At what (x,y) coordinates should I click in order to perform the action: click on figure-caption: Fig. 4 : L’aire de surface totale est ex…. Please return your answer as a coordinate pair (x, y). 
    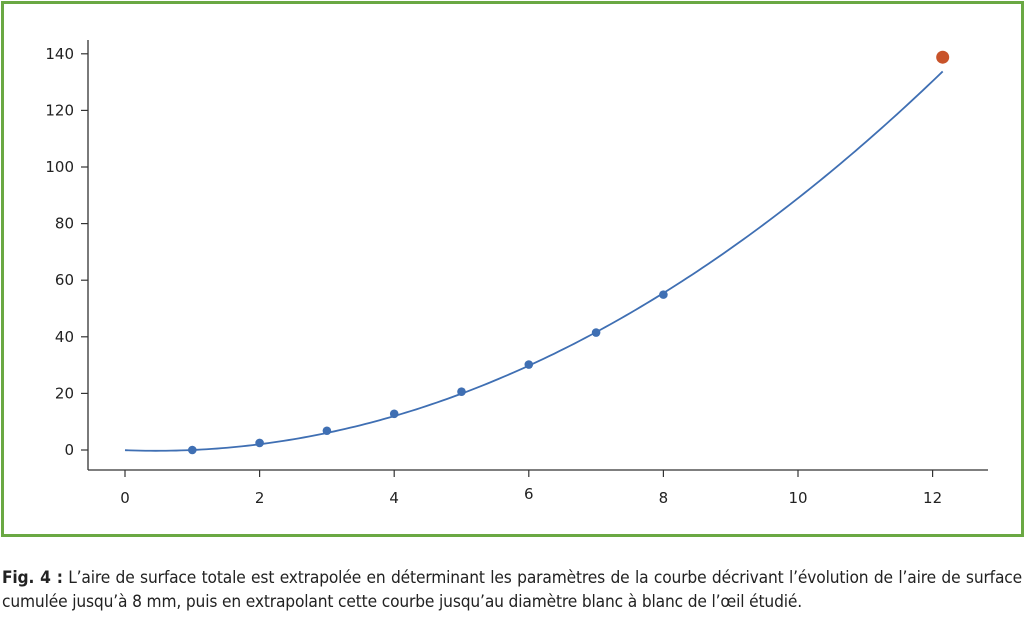
    Looking at the image, I should click on (512, 590).